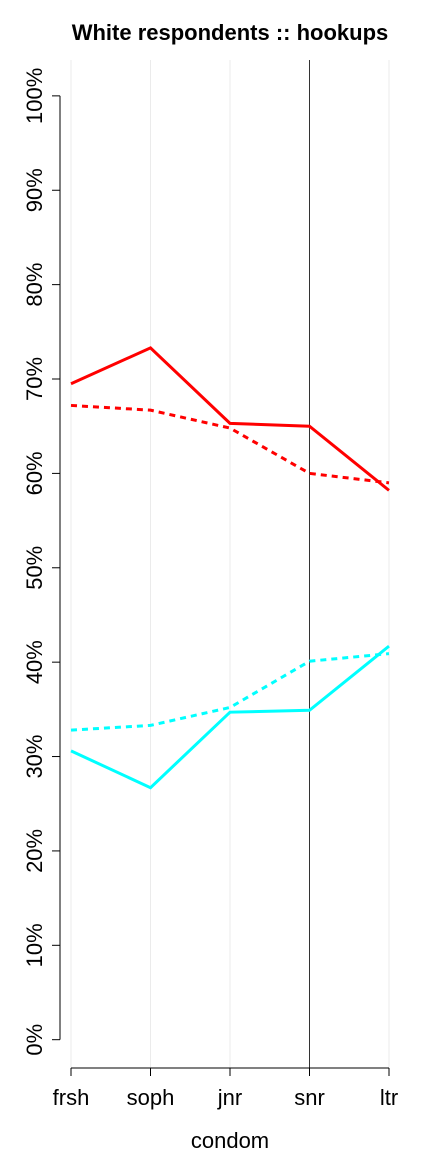  I want to click on y-tick-label: 20%, so click(34, 851).